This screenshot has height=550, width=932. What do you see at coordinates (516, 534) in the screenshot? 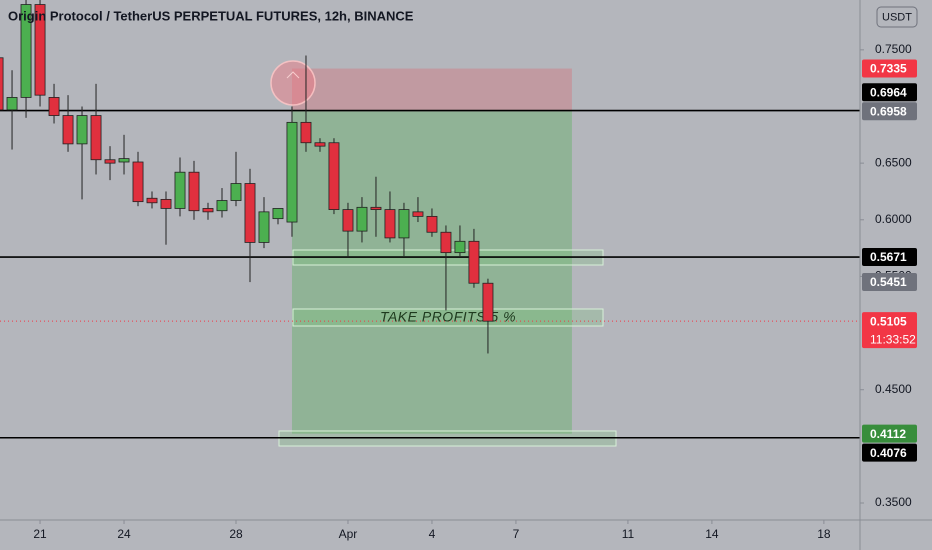
I see `x-tick-label: 7` at bounding box center [516, 534].